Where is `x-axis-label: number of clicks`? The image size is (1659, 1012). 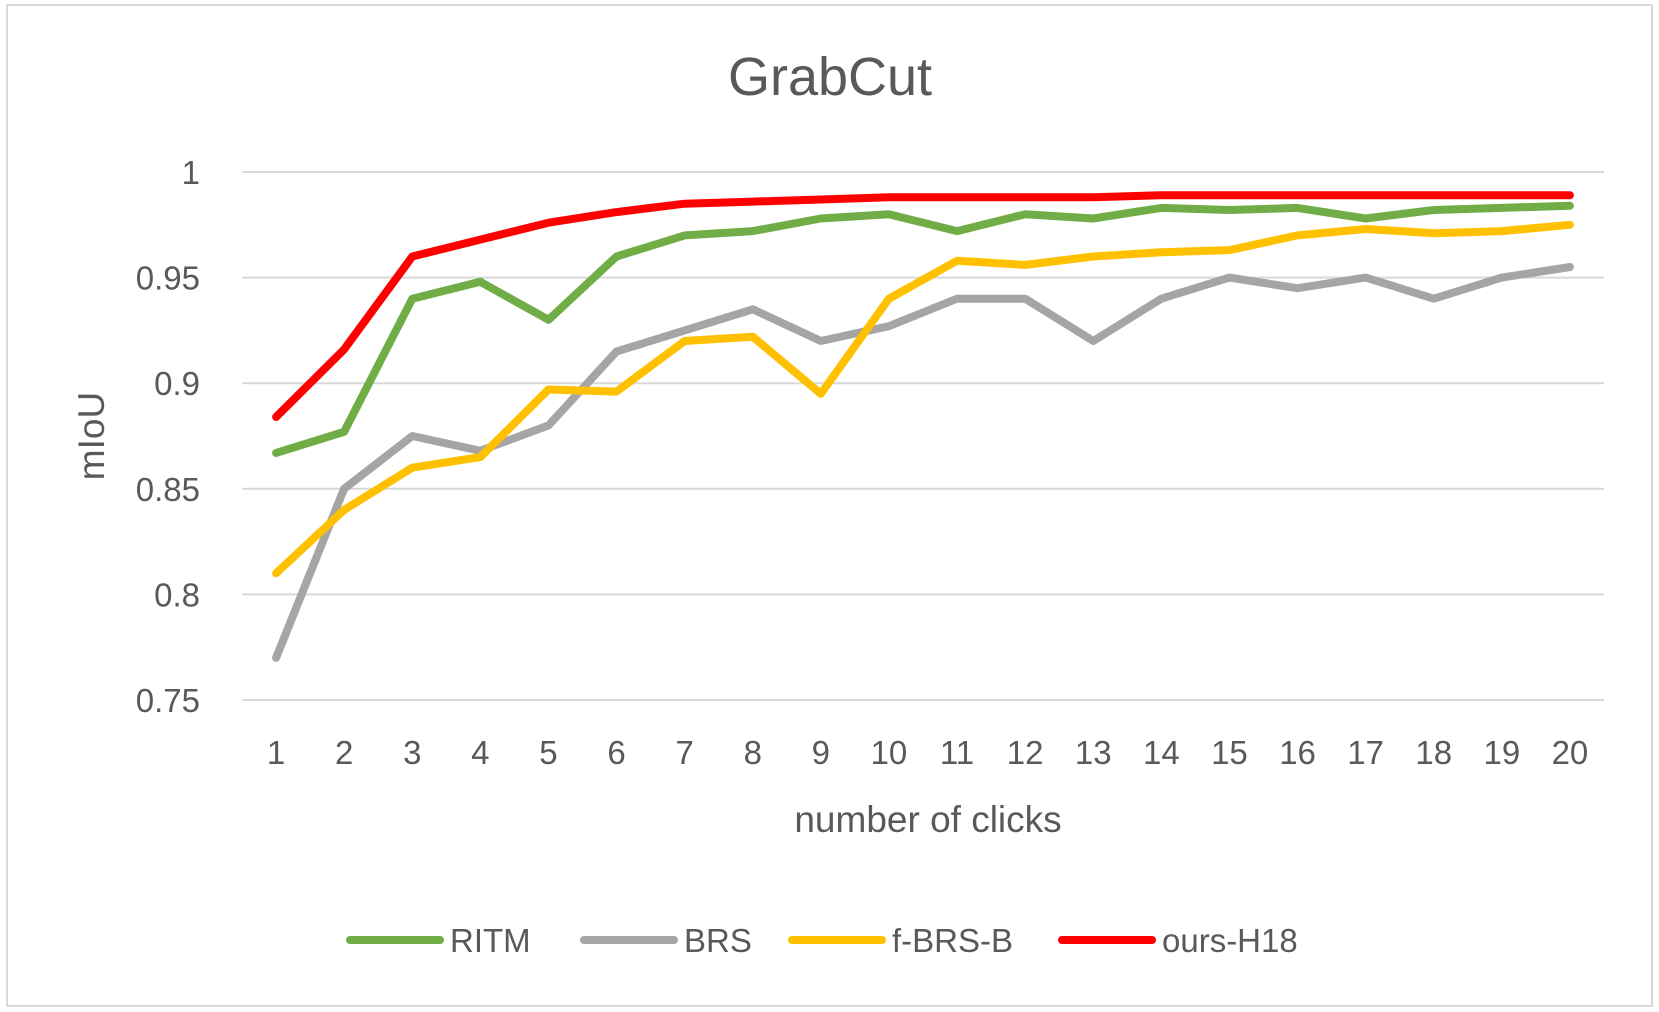
x-axis-label: number of clicks is located at coordinates (927, 819).